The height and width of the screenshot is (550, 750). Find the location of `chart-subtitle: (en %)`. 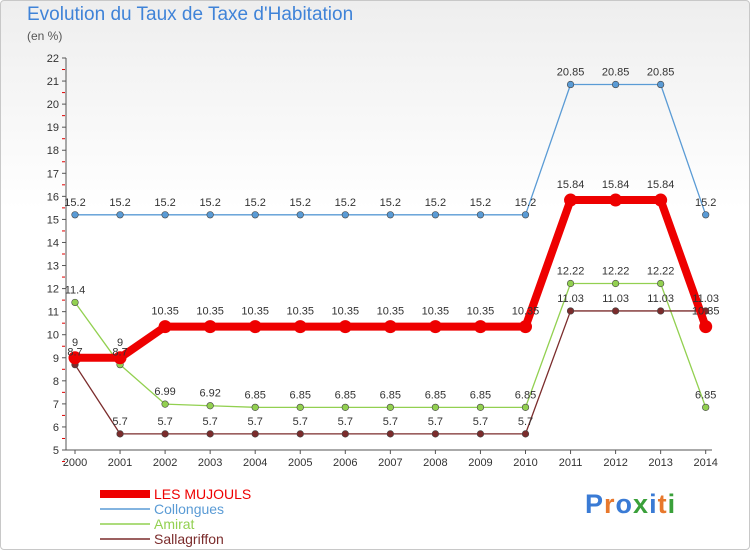

chart-subtitle: (en %) is located at coordinates (45, 36).